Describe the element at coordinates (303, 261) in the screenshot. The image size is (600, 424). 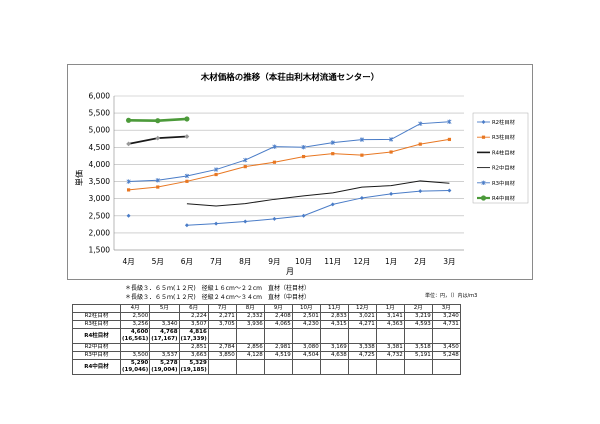
I see `x-tick-label: 10月` at that location.